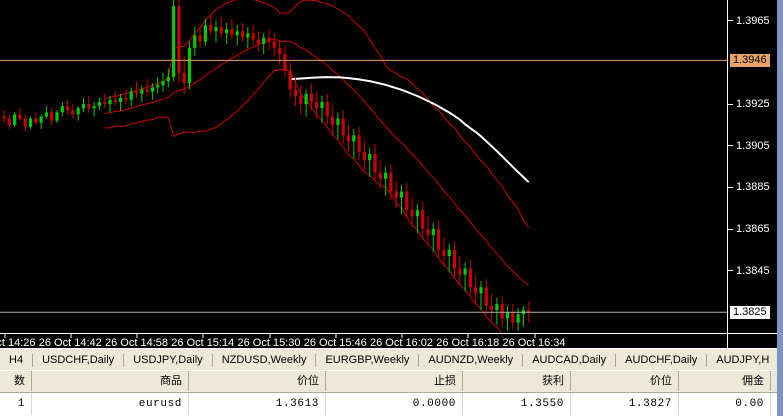 The image size is (783, 416). I want to click on column-header-open_price: 价位, so click(257, 381).